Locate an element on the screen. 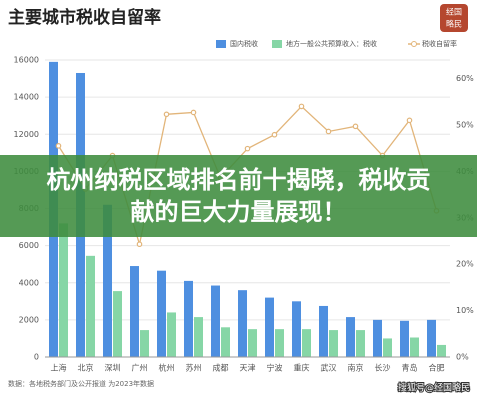  y-tick-label: 14000 is located at coordinates (26, 97).